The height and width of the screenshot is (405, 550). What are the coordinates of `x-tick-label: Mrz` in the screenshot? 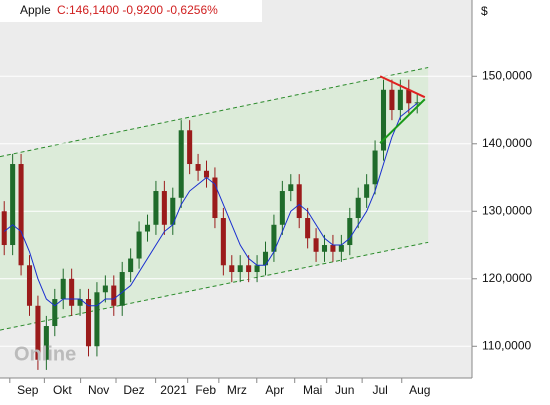 It's located at (237, 390).